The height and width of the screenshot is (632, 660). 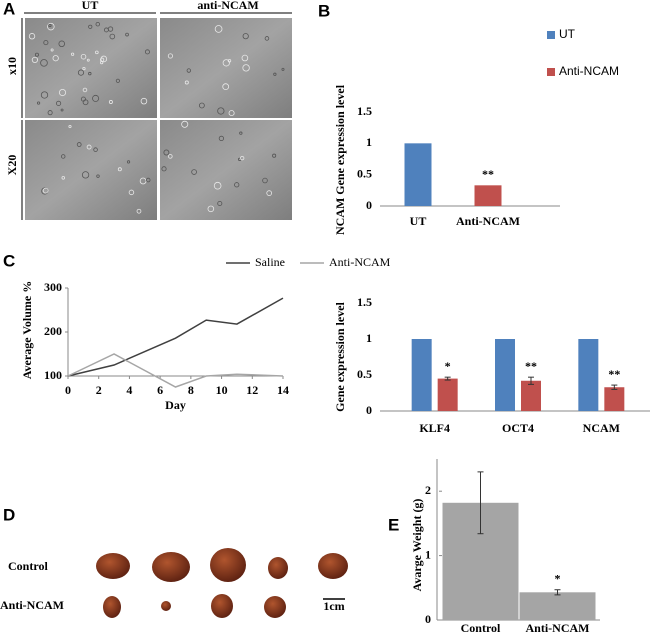 What do you see at coordinates (222, 583) in the screenshot?
I see `tumor-photos` at bounding box center [222, 583].